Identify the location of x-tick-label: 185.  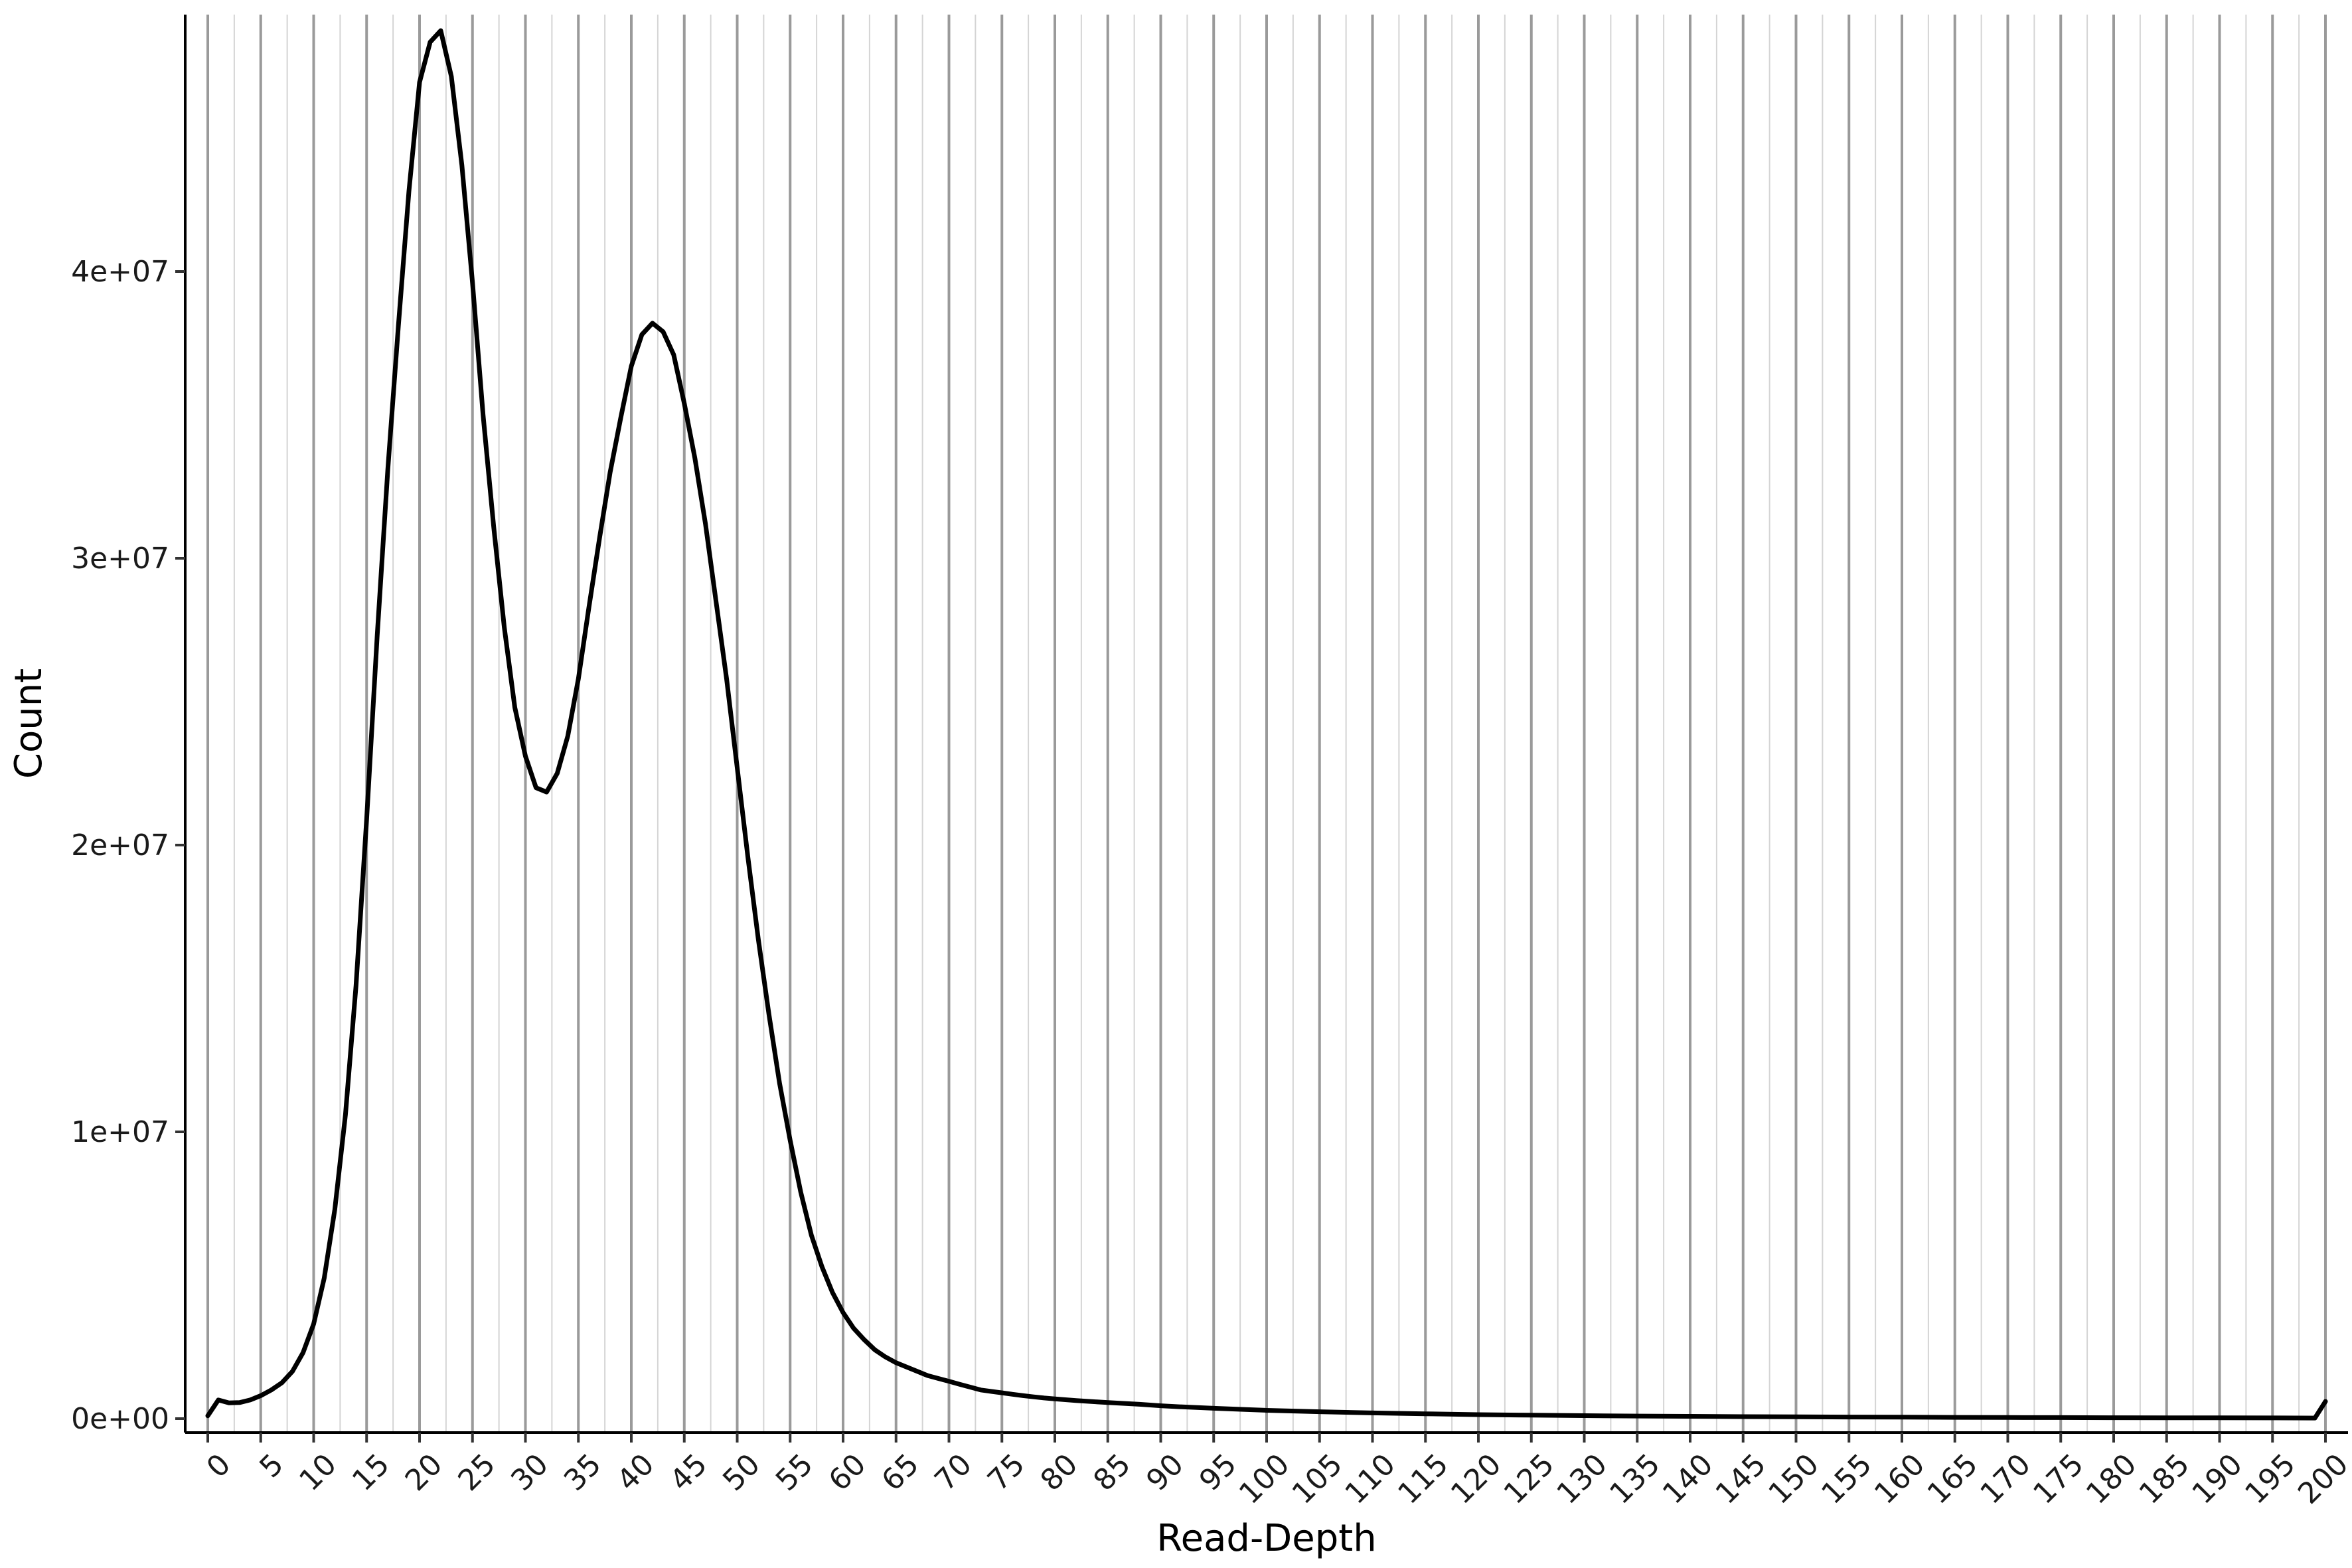
(2165, 1479).